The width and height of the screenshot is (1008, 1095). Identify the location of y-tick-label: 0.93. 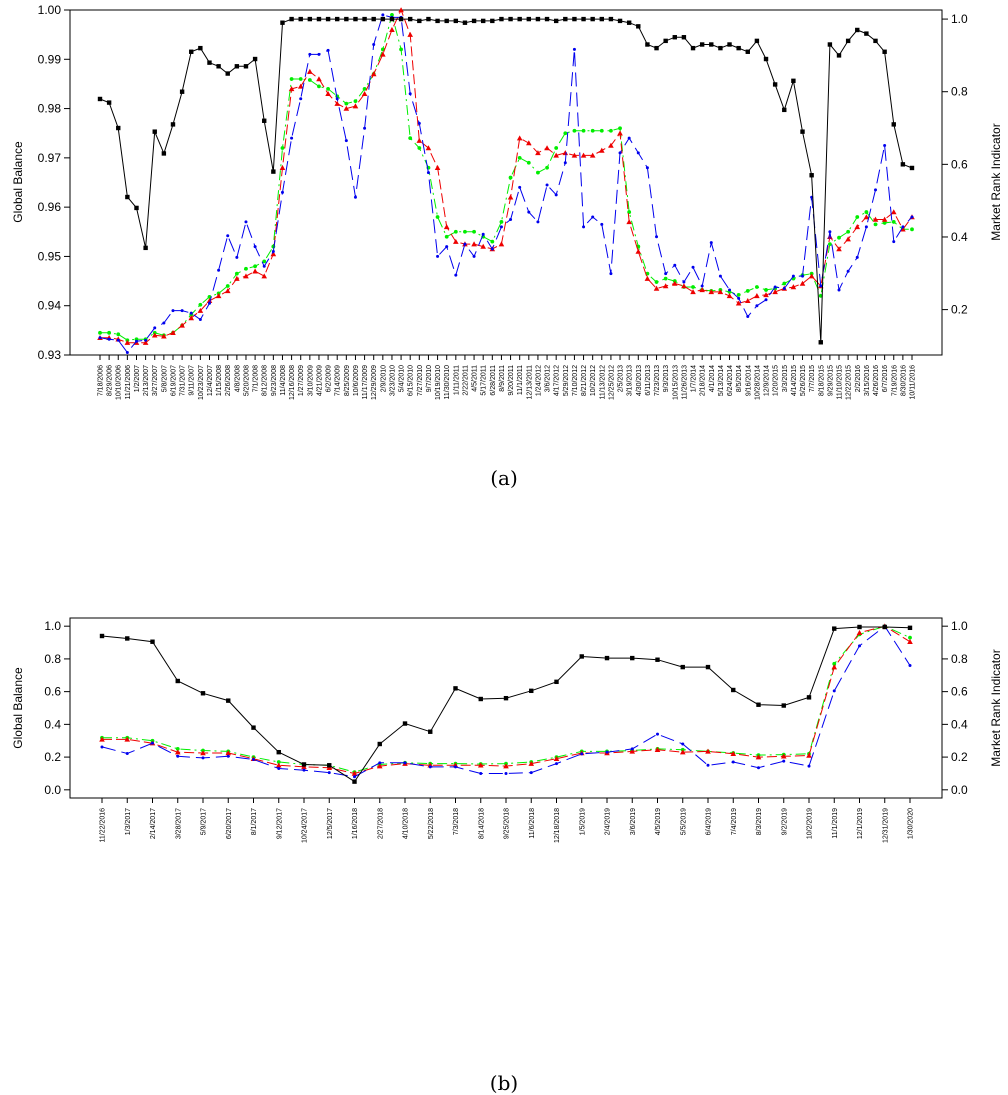
(50, 355).